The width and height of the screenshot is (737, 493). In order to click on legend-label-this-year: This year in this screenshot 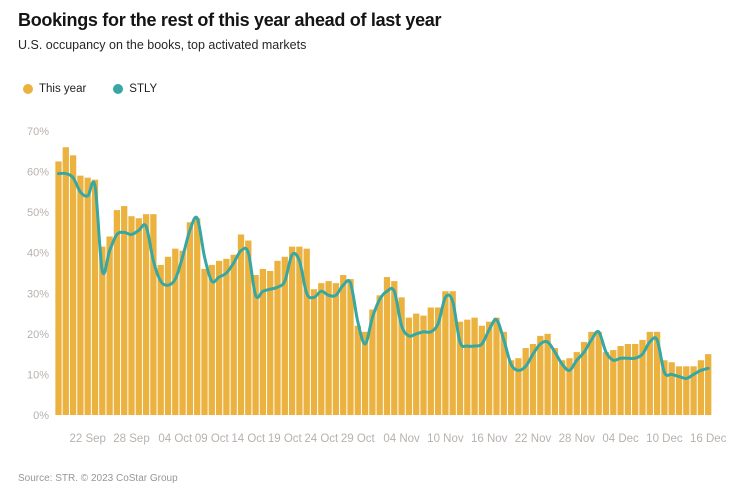, I will do `click(63, 89)`.